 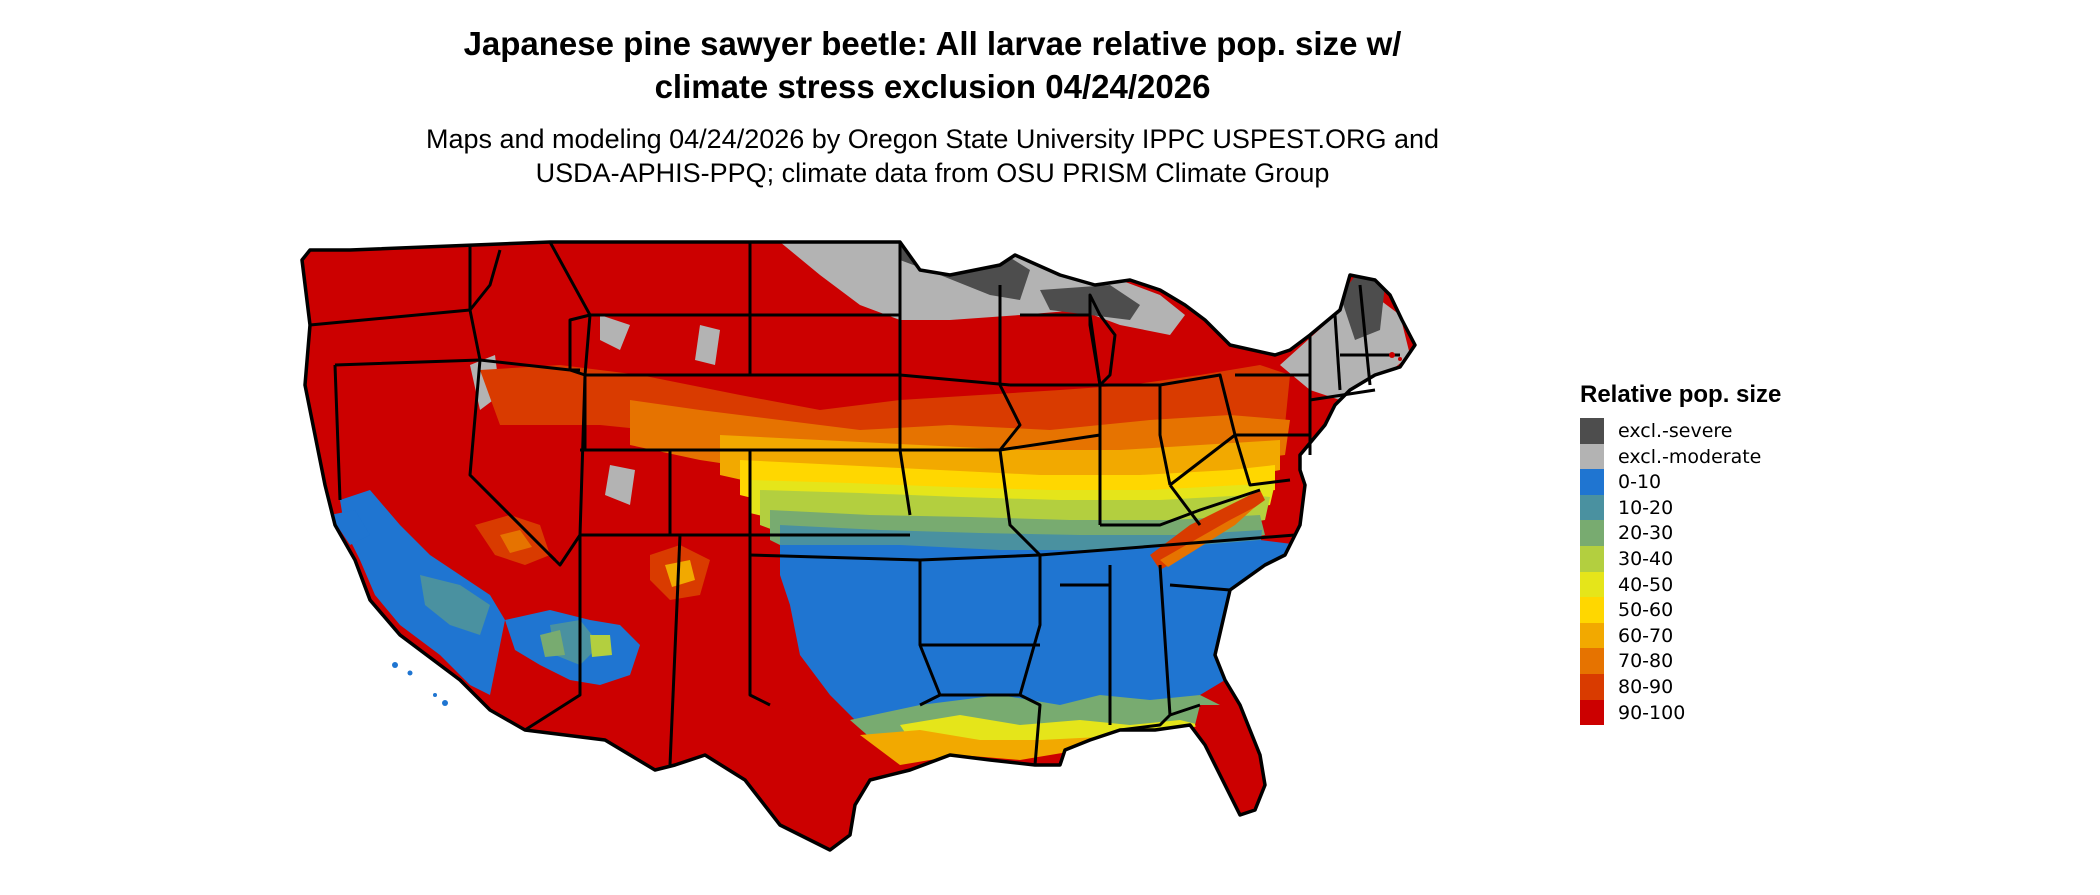 I want to click on legend-item: 30-40, so click(x=1680, y=558).